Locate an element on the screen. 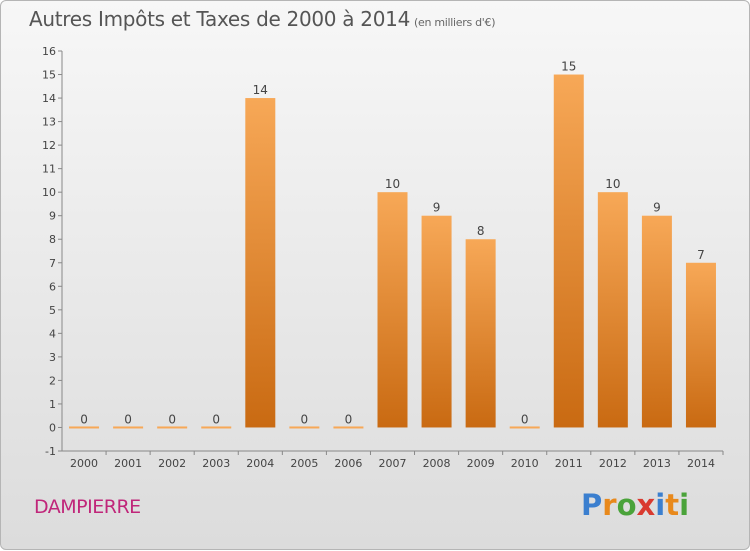 This screenshot has width=750, height=551. x-tick-label: 2005 is located at coordinates (304, 463).